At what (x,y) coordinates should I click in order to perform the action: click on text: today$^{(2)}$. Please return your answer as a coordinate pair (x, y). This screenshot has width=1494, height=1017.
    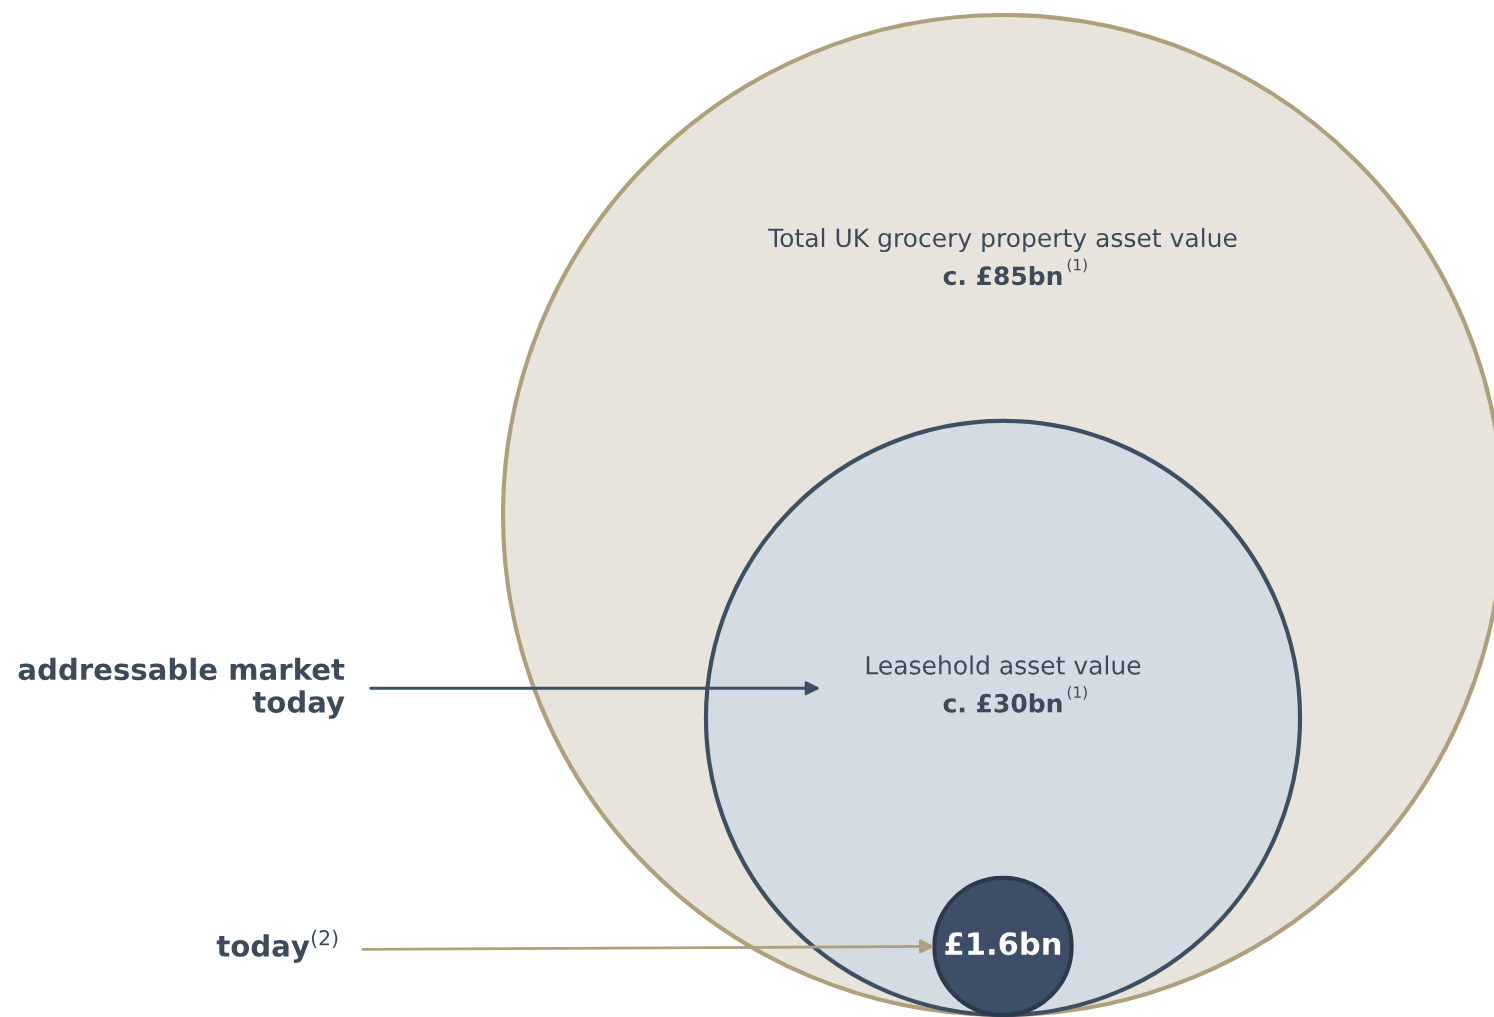
    Looking at the image, I should click on (277, 946).